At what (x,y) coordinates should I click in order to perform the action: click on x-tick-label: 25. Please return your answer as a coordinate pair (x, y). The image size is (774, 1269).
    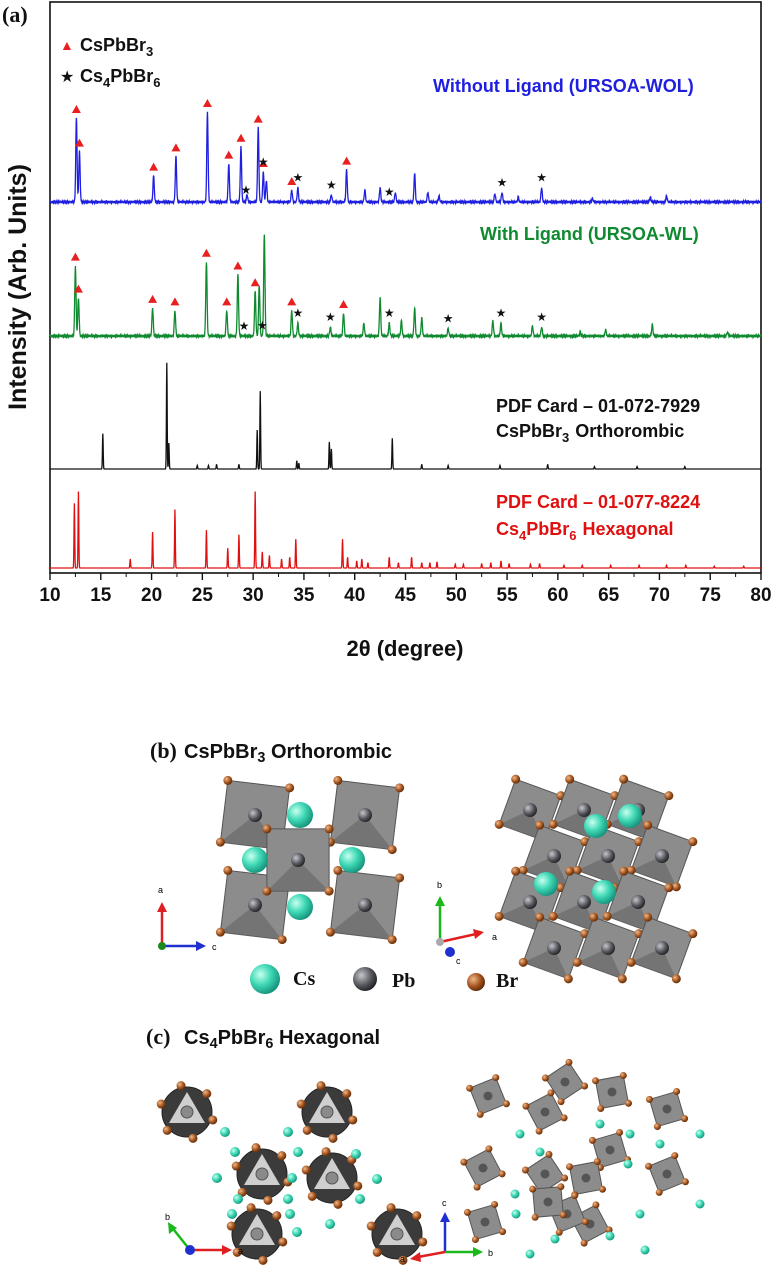
    Looking at the image, I should click on (203, 595).